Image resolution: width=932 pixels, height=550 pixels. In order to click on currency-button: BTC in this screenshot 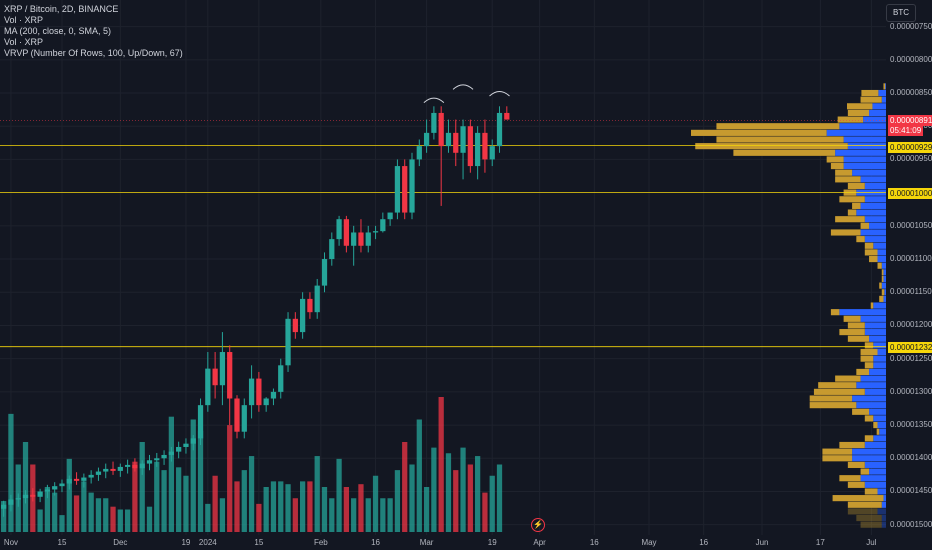, I will do `click(901, 13)`.